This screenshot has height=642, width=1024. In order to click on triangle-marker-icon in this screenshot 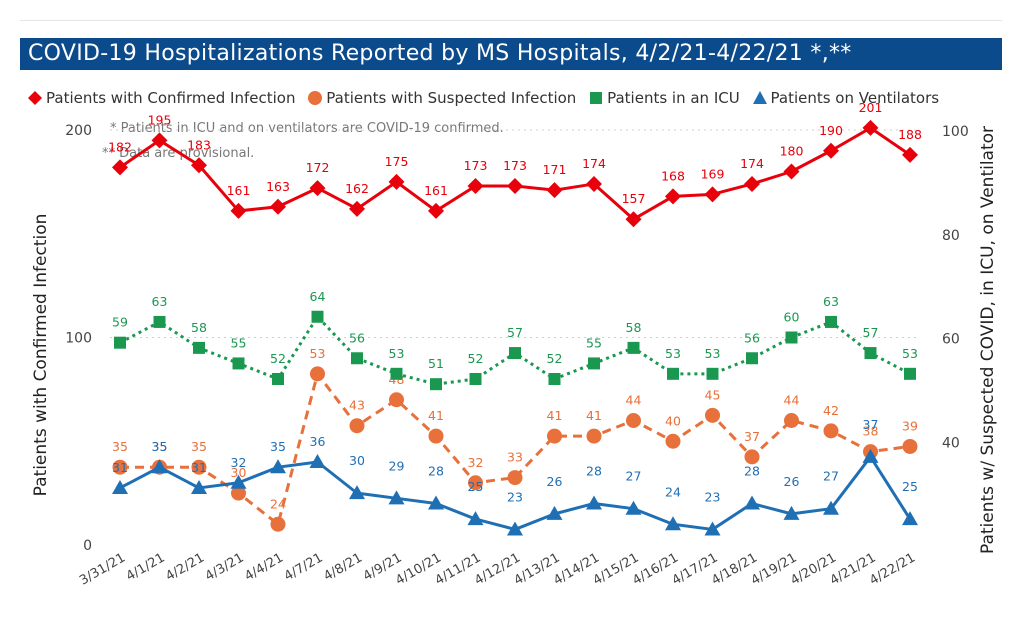, I will do `click(759, 97)`.